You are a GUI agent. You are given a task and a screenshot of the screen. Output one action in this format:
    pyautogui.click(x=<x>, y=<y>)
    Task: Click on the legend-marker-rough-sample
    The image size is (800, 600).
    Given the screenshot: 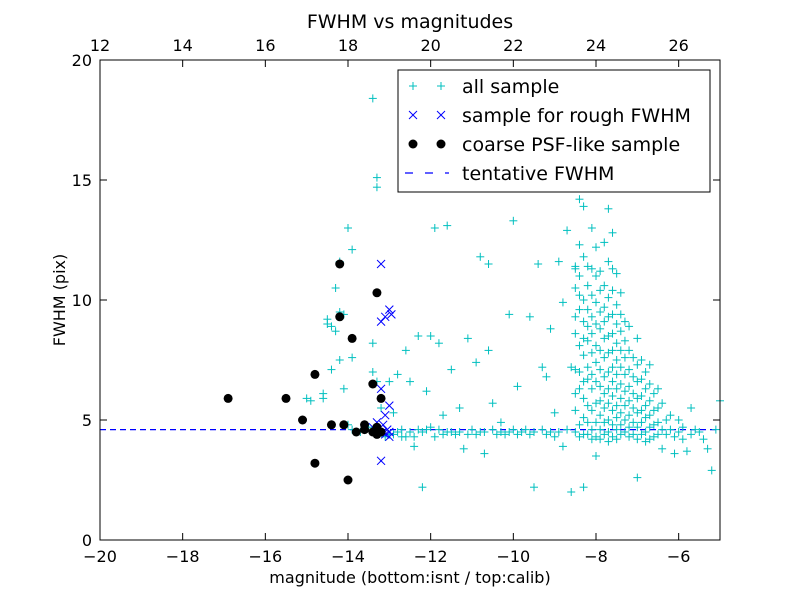 What is the action you would take?
    pyautogui.click(x=413, y=115)
    